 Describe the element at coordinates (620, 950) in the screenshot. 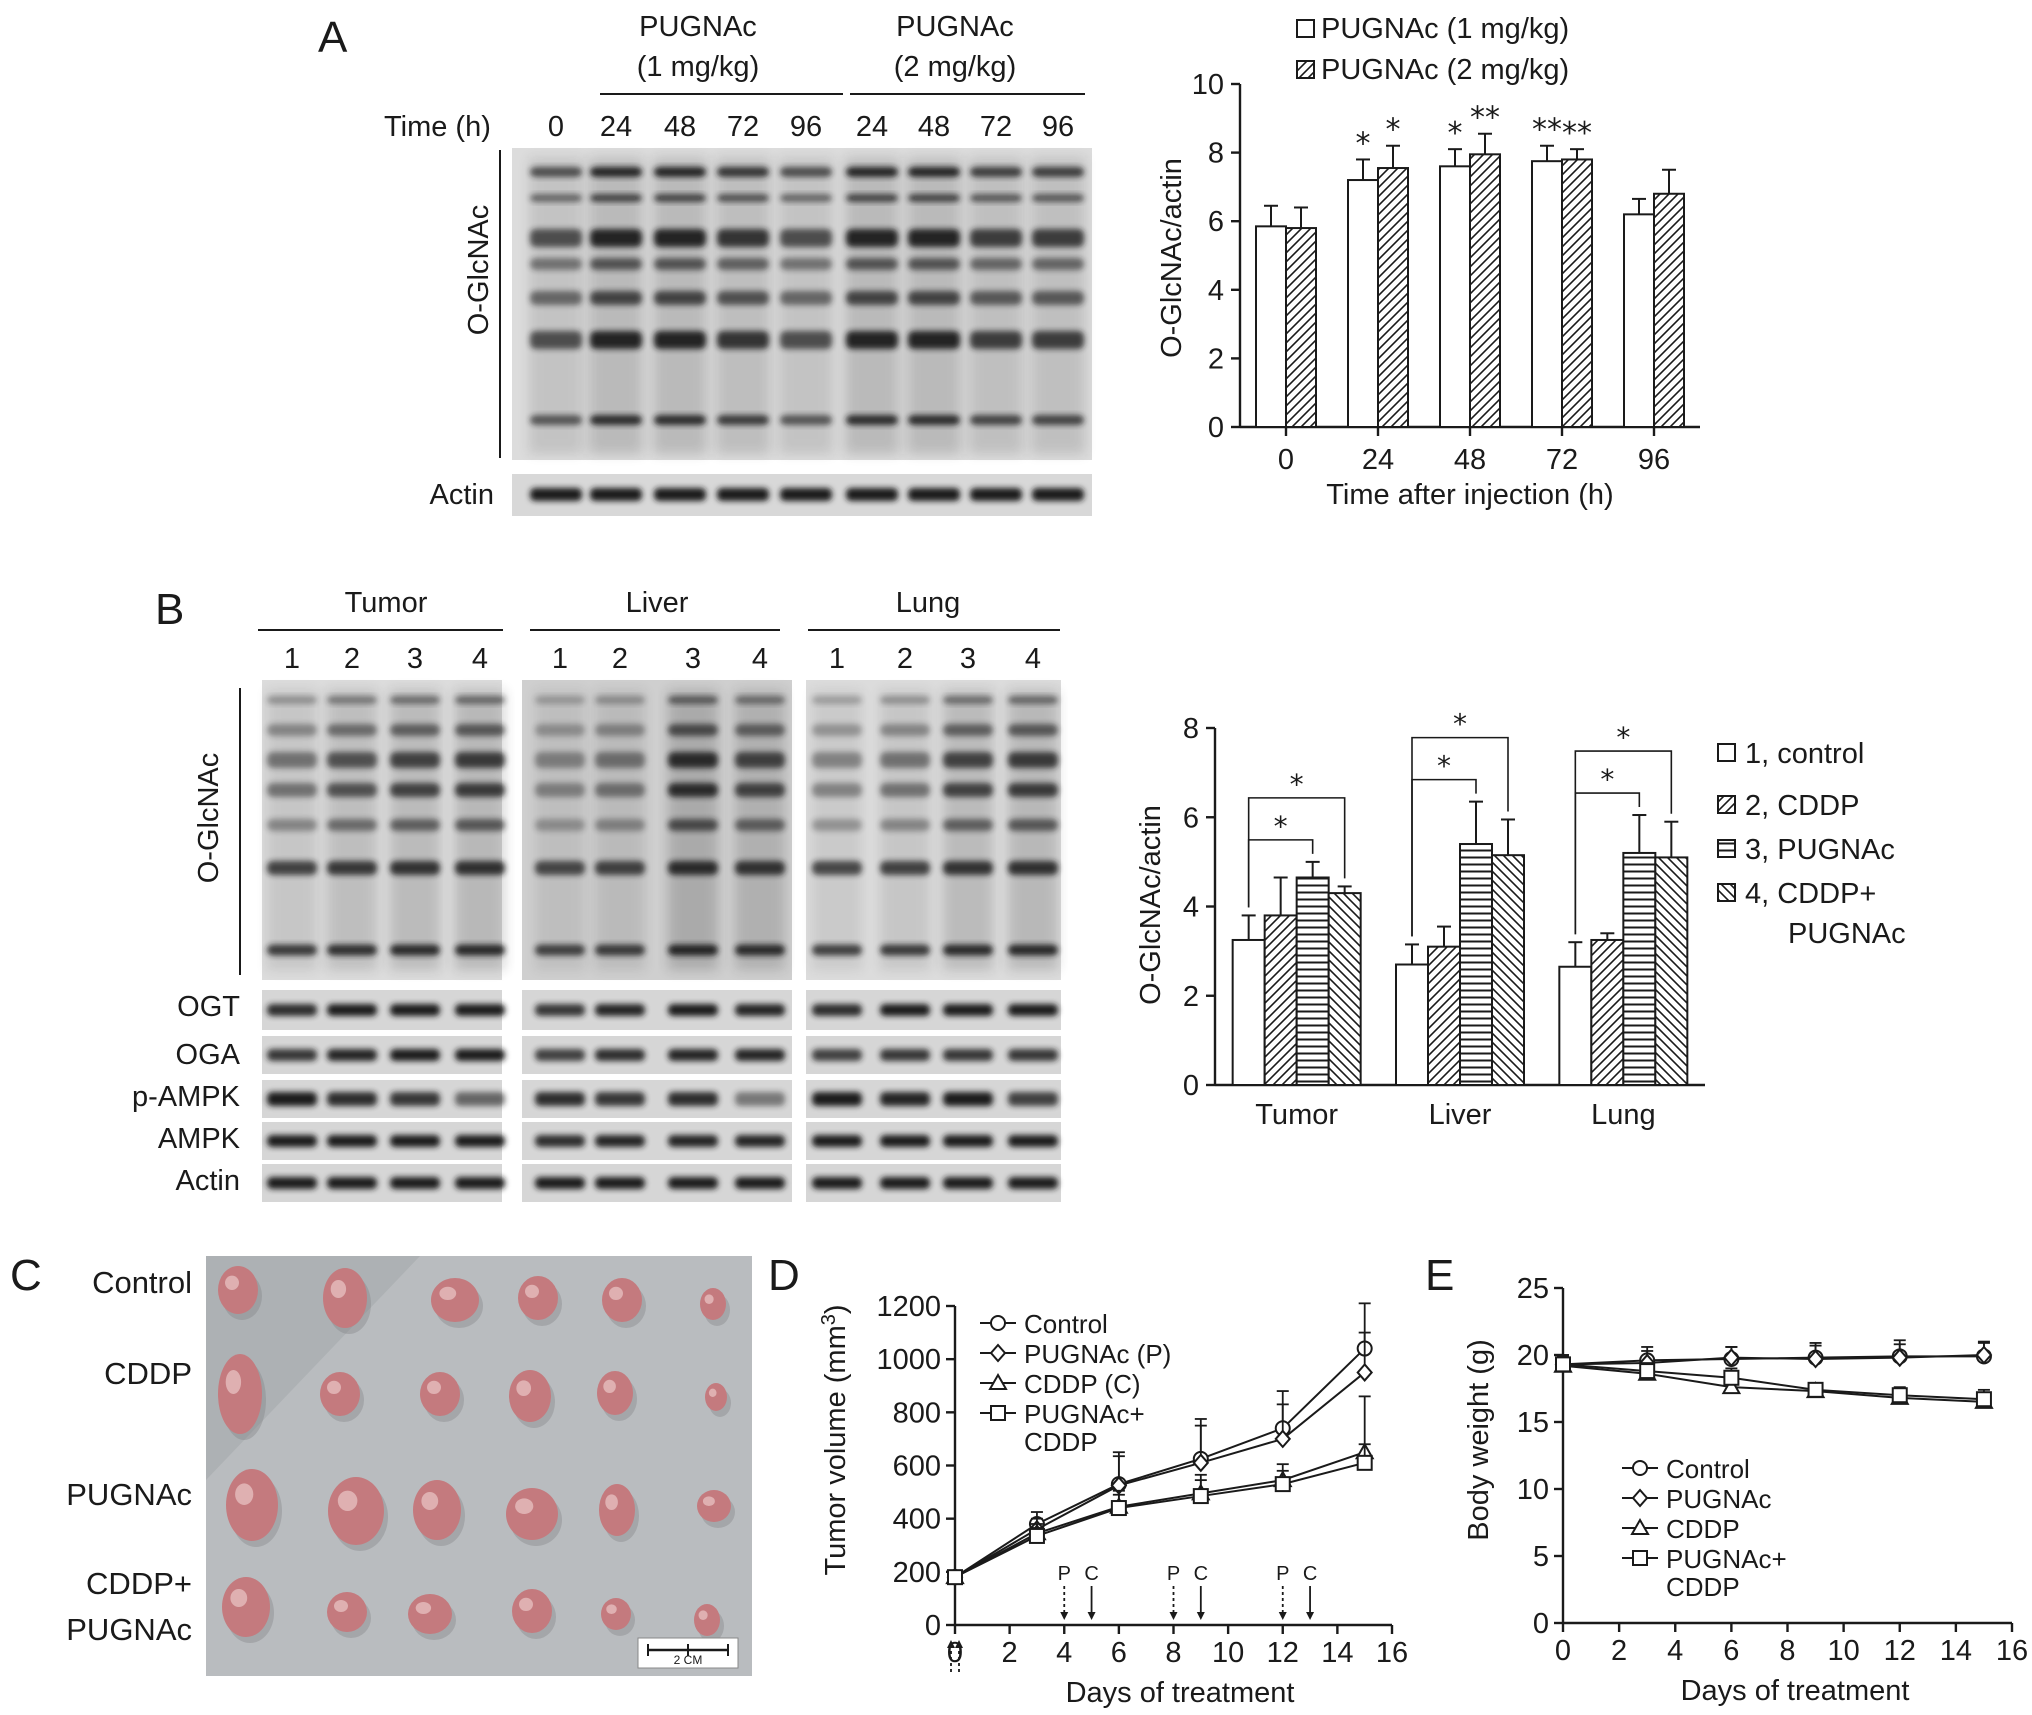

I see `blot-b-liver-band-l2-r7` at that location.